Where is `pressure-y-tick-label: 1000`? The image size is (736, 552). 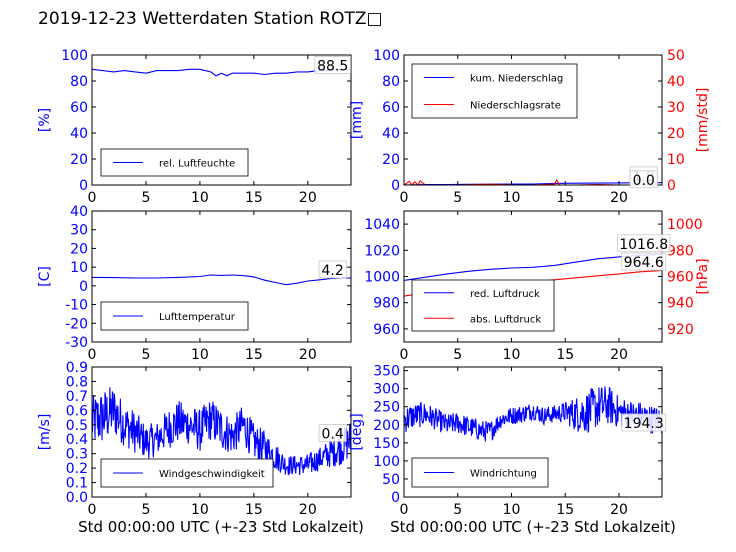
pressure-y-tick-label: 1000 is located at coordinates (382, 278).